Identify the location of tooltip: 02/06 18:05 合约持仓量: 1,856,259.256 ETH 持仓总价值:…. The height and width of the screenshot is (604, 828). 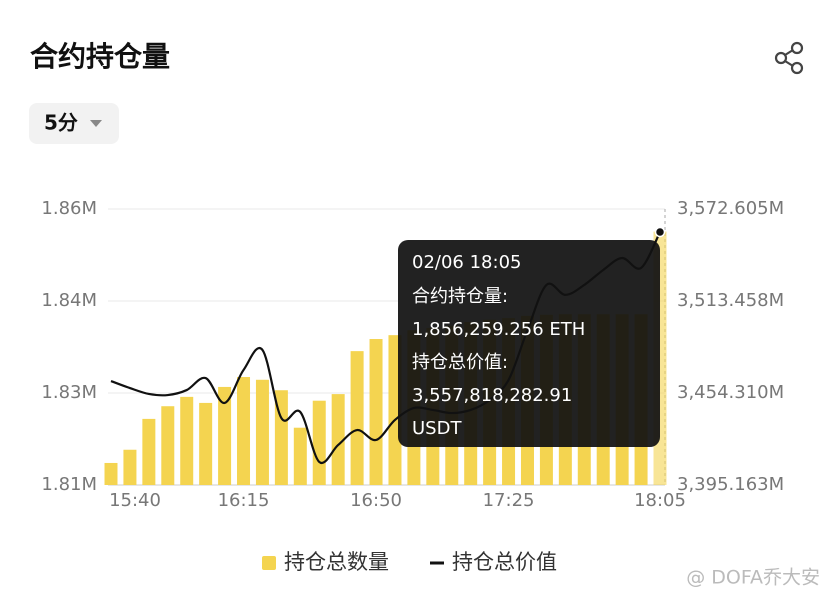
(529, 343).